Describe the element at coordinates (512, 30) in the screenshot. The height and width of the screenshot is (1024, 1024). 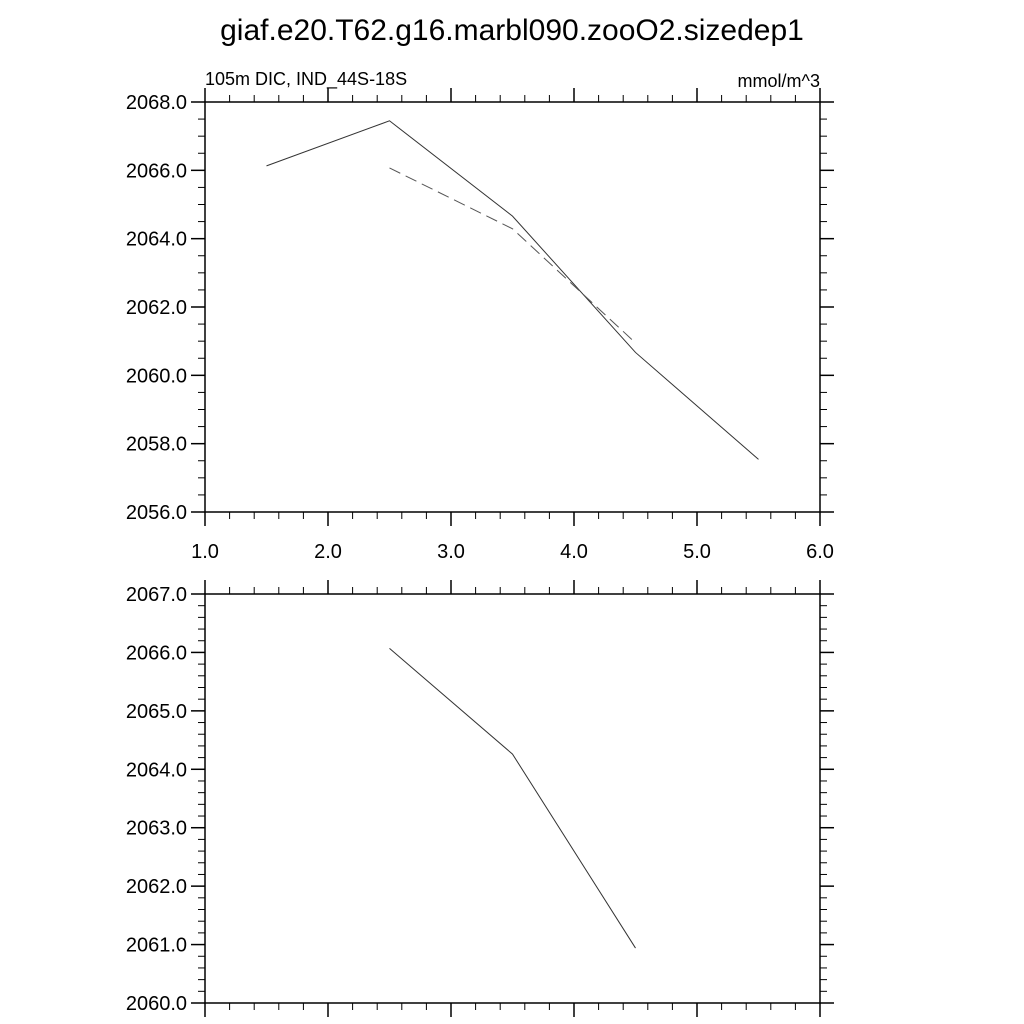
I see `chart-title: giaf.e20.T62.g16.marbl090.zooO2.sizedep1` at that location.